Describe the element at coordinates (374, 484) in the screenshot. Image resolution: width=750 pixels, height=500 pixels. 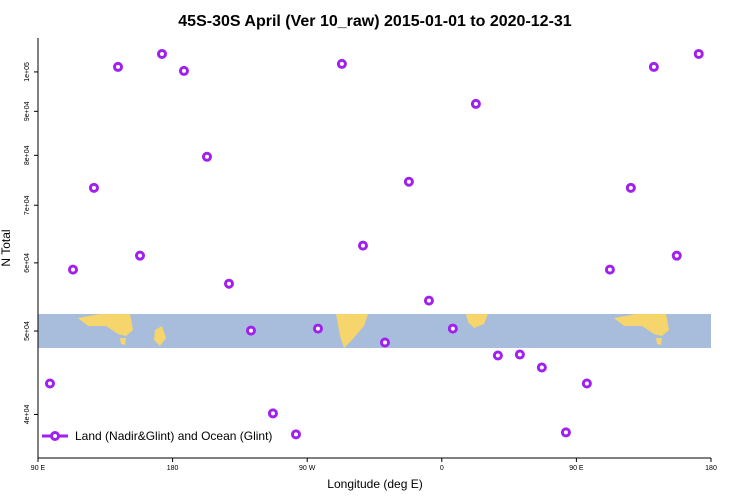
I see `x-axis-label: Longitude (deg E)` at that location.